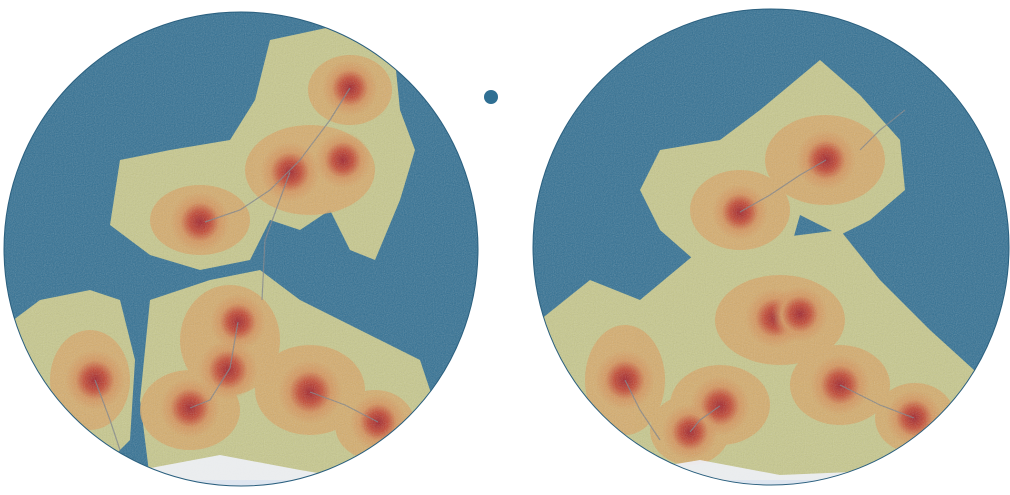  I want to click on floating-fragment, so click(491, 97).